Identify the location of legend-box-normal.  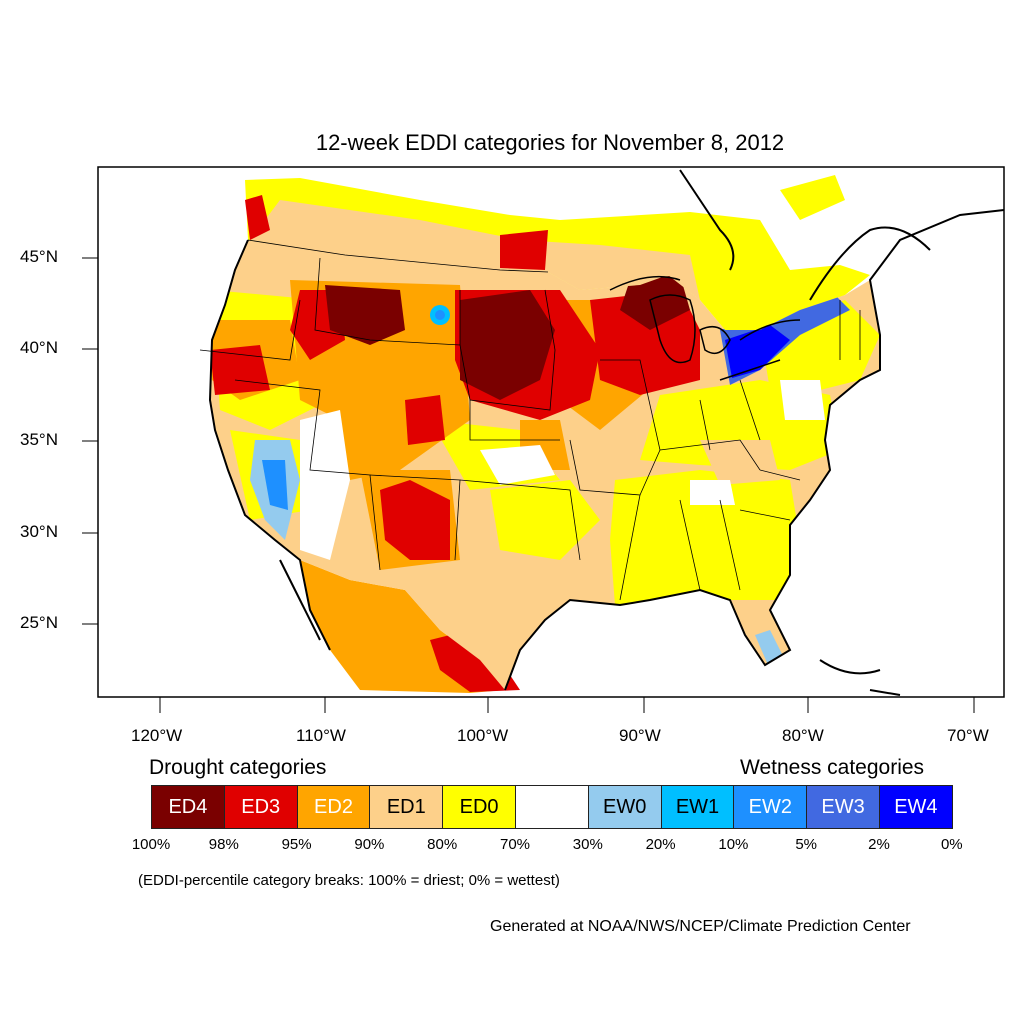
(552, 807).